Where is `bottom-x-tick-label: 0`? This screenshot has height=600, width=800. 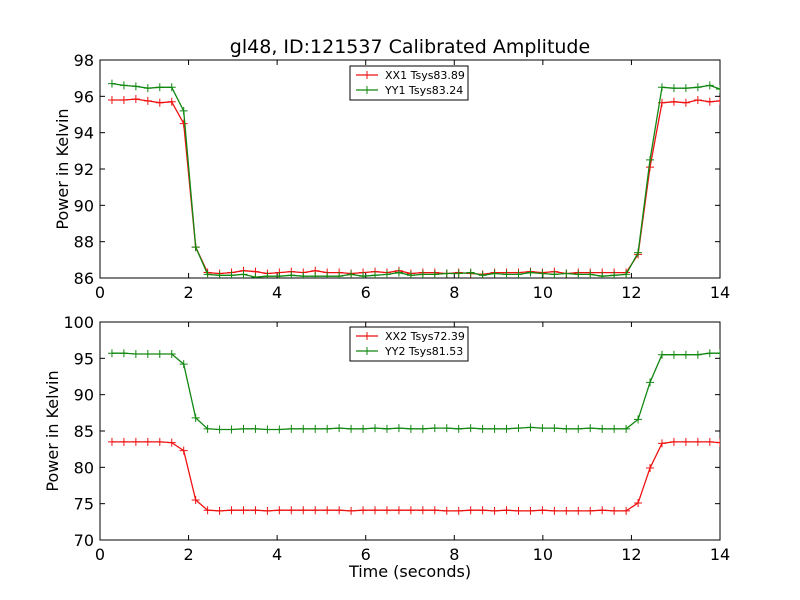 bottom-x-tick-label: 0 is located at coordinates (100, 554).